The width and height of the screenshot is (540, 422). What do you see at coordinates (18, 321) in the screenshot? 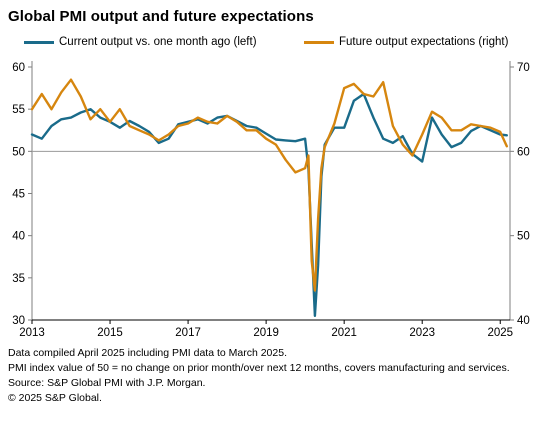
I see `left-tick-label: 30` at bounding box center [18, 321].